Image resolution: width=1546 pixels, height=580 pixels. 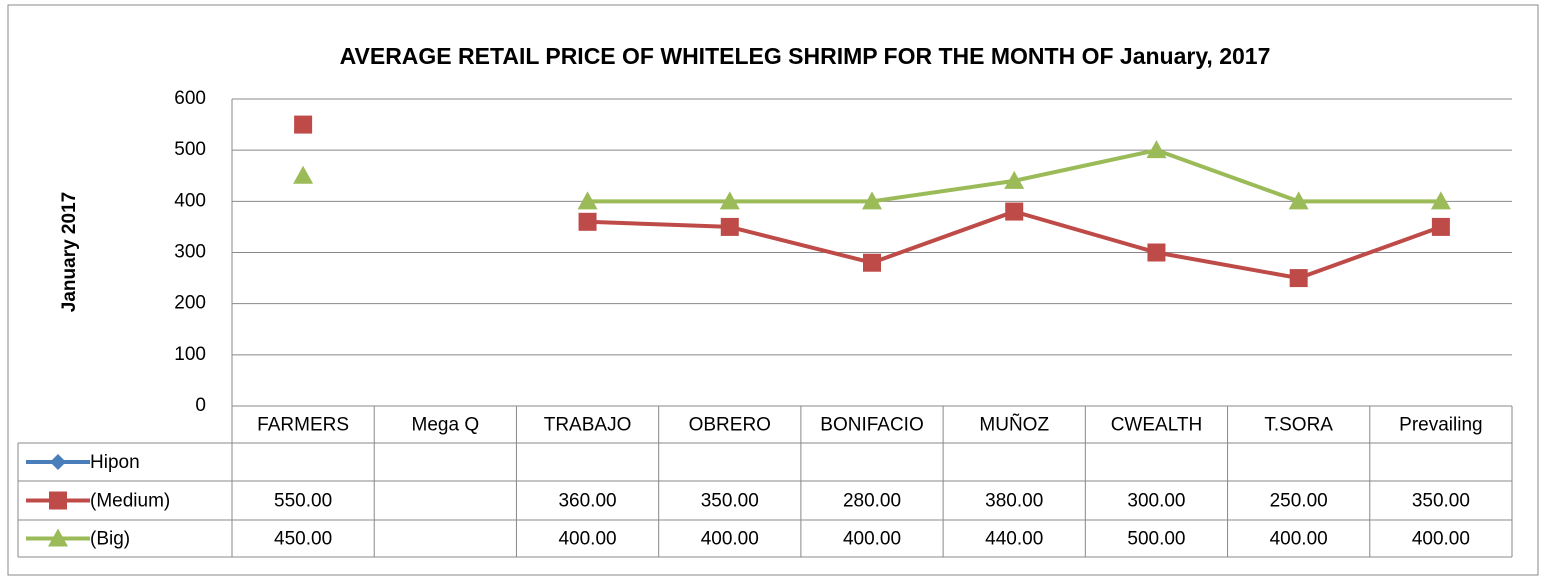 I want to click on y-tick-label: 0, so click(x=200, y=405).